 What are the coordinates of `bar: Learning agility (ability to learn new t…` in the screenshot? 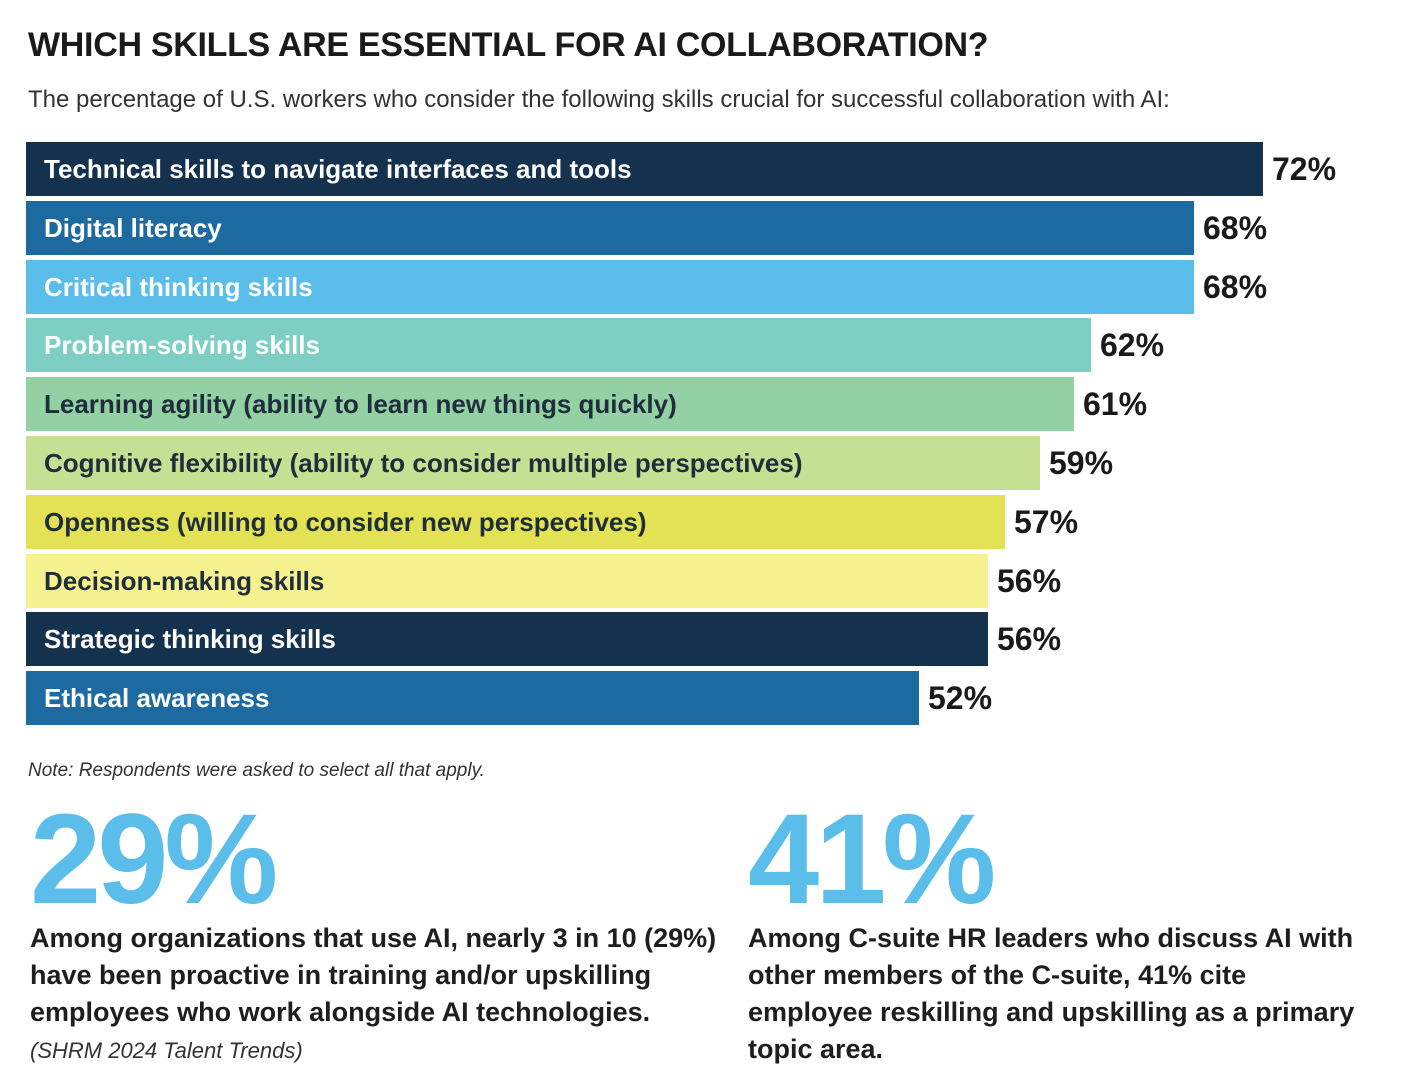 It's located at (550, 404).